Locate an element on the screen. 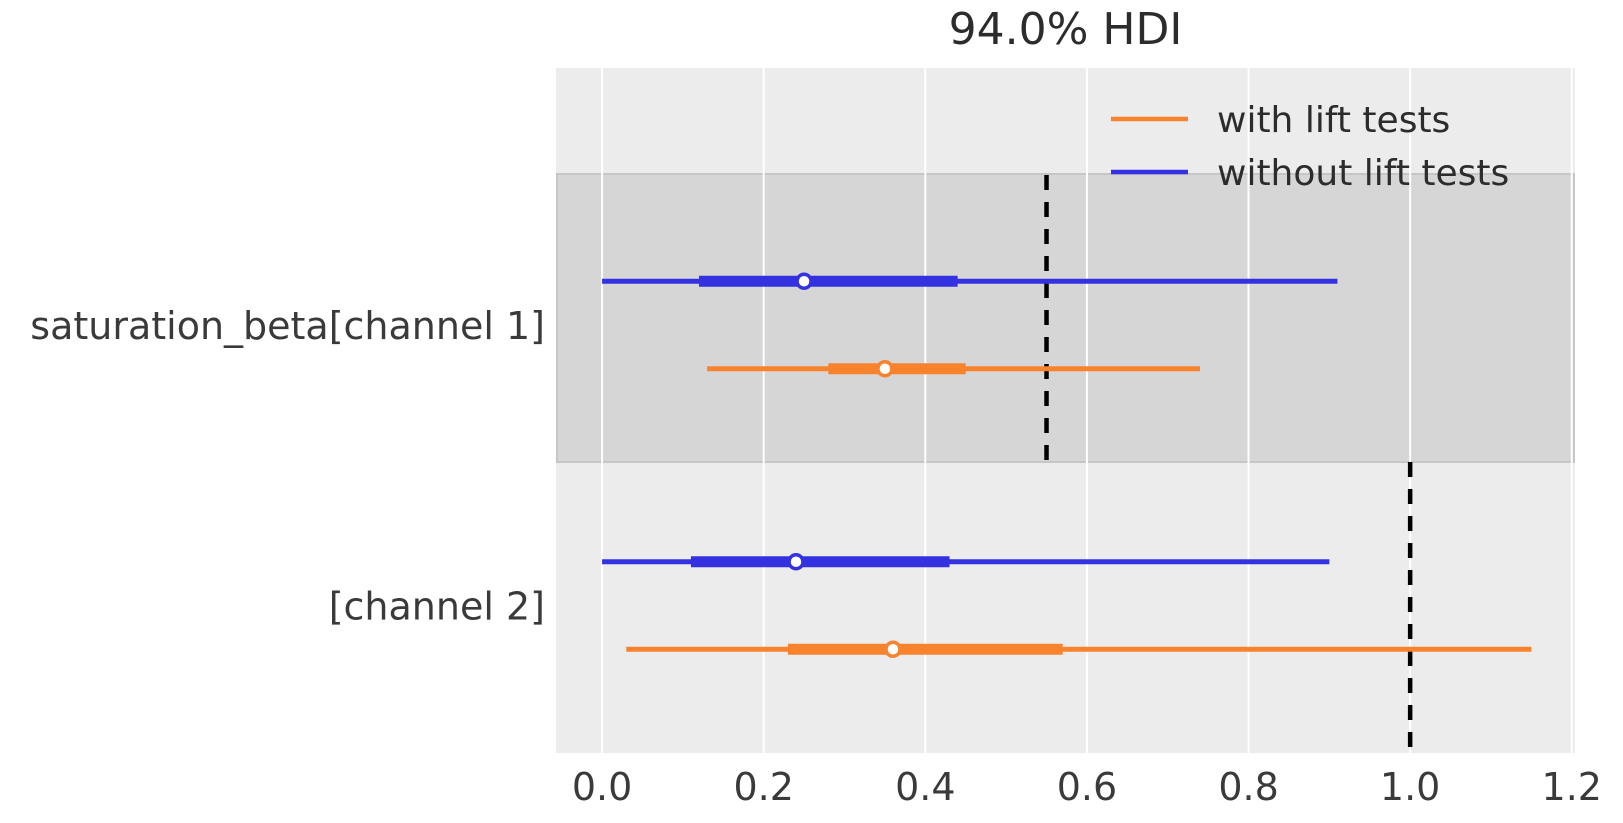  x-tick-label: 0.4 is located at coordinates (925, 787).